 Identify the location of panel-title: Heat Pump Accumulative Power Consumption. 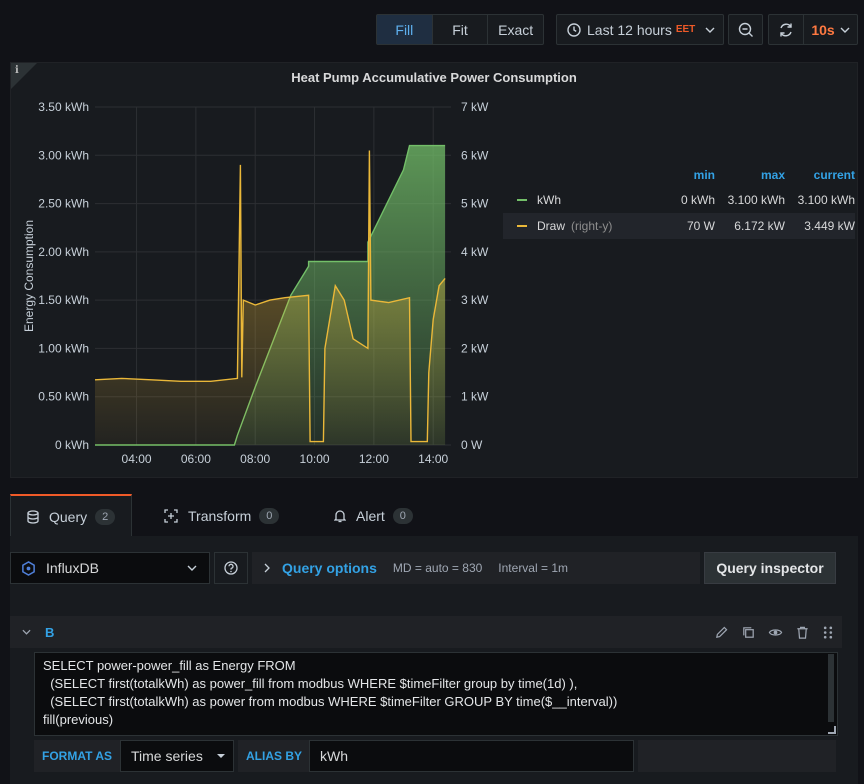
(434, 77).